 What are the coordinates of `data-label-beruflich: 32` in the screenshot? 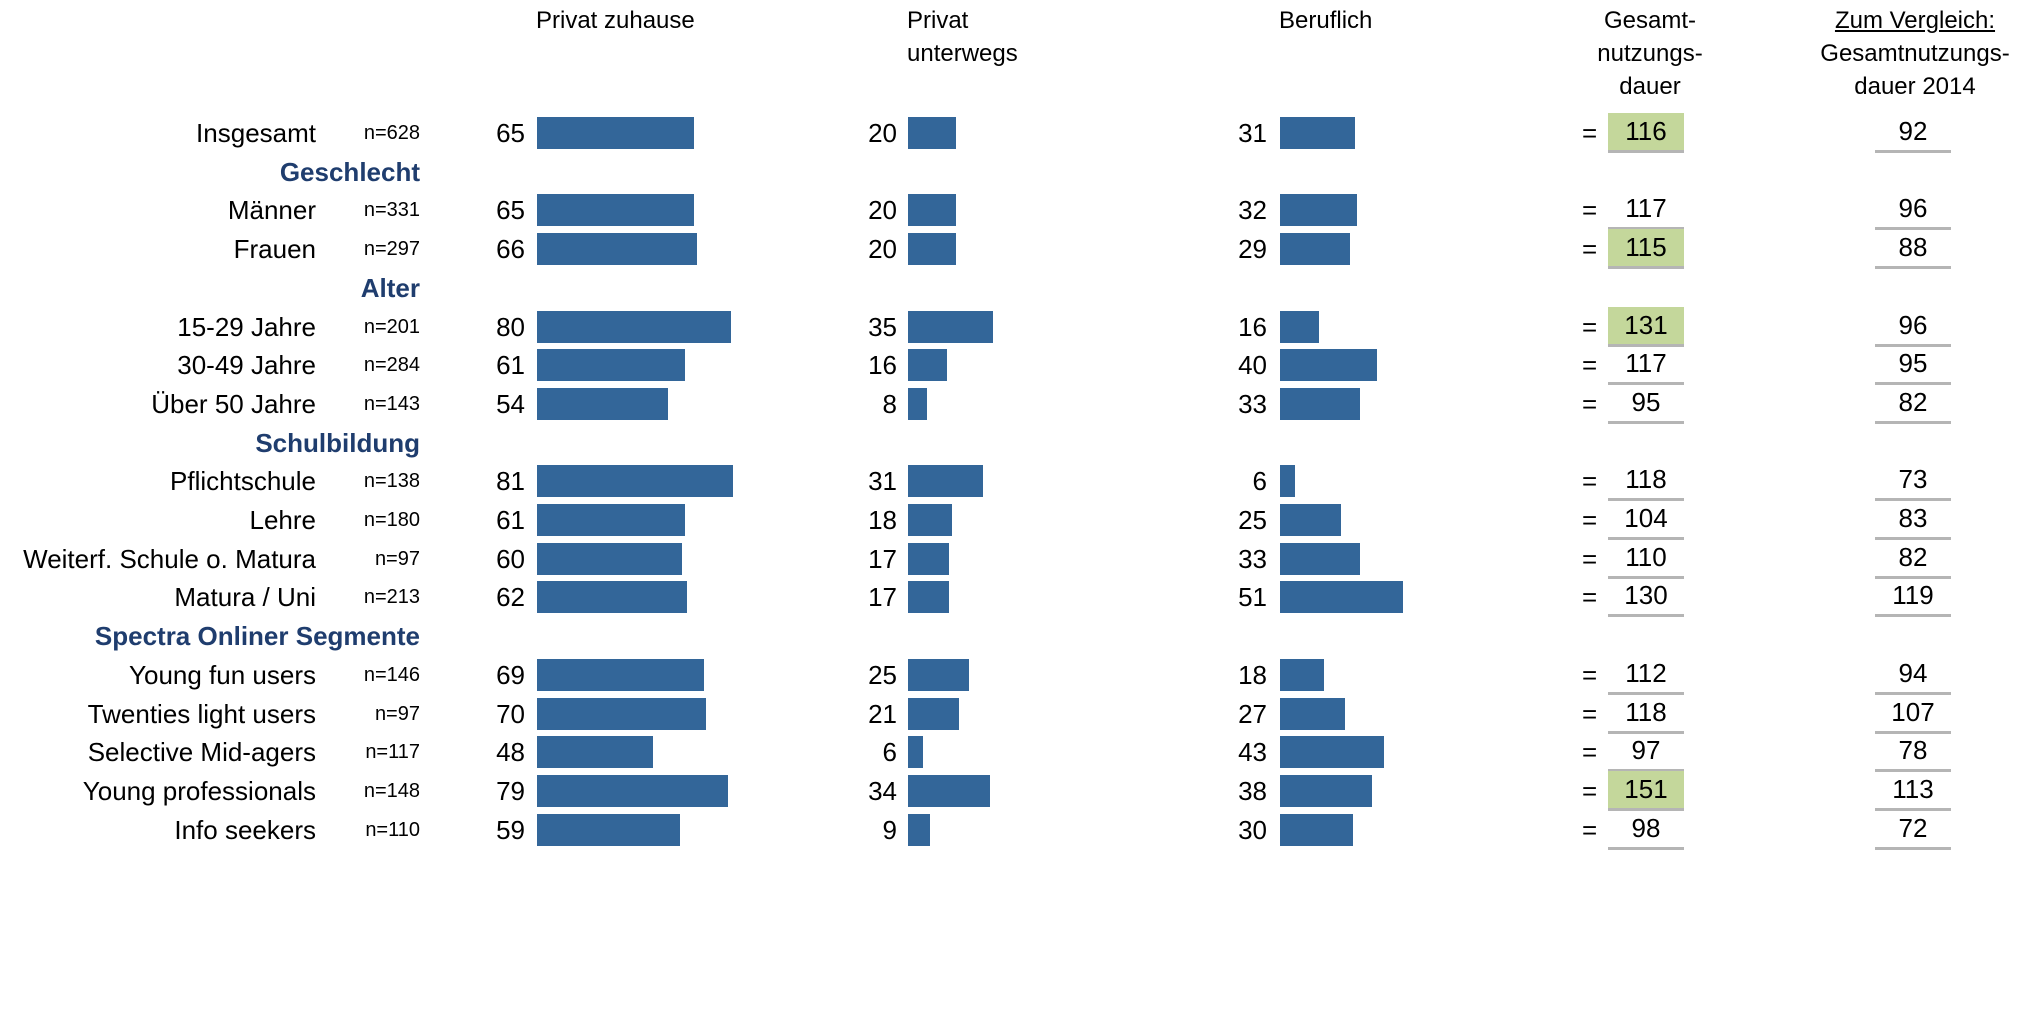 It's located at (1252, 210).